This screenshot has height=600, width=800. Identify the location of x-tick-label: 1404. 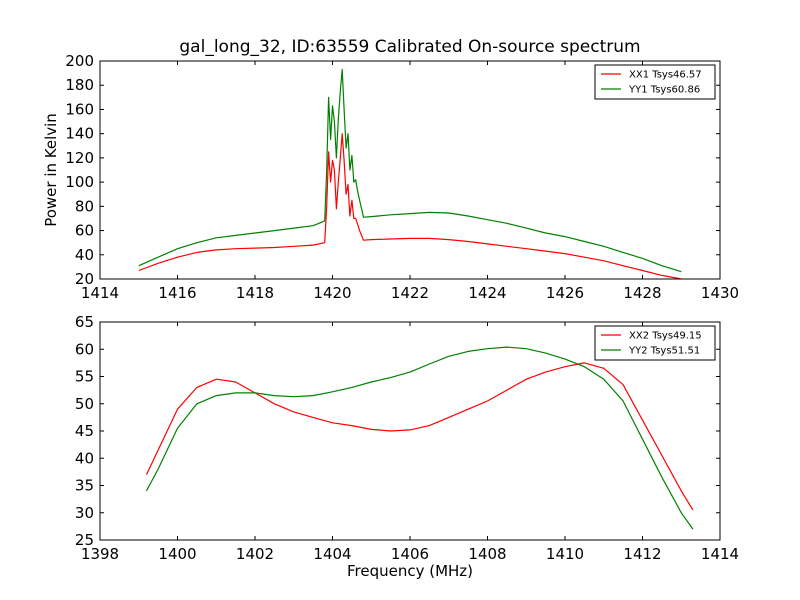
(332, 554).